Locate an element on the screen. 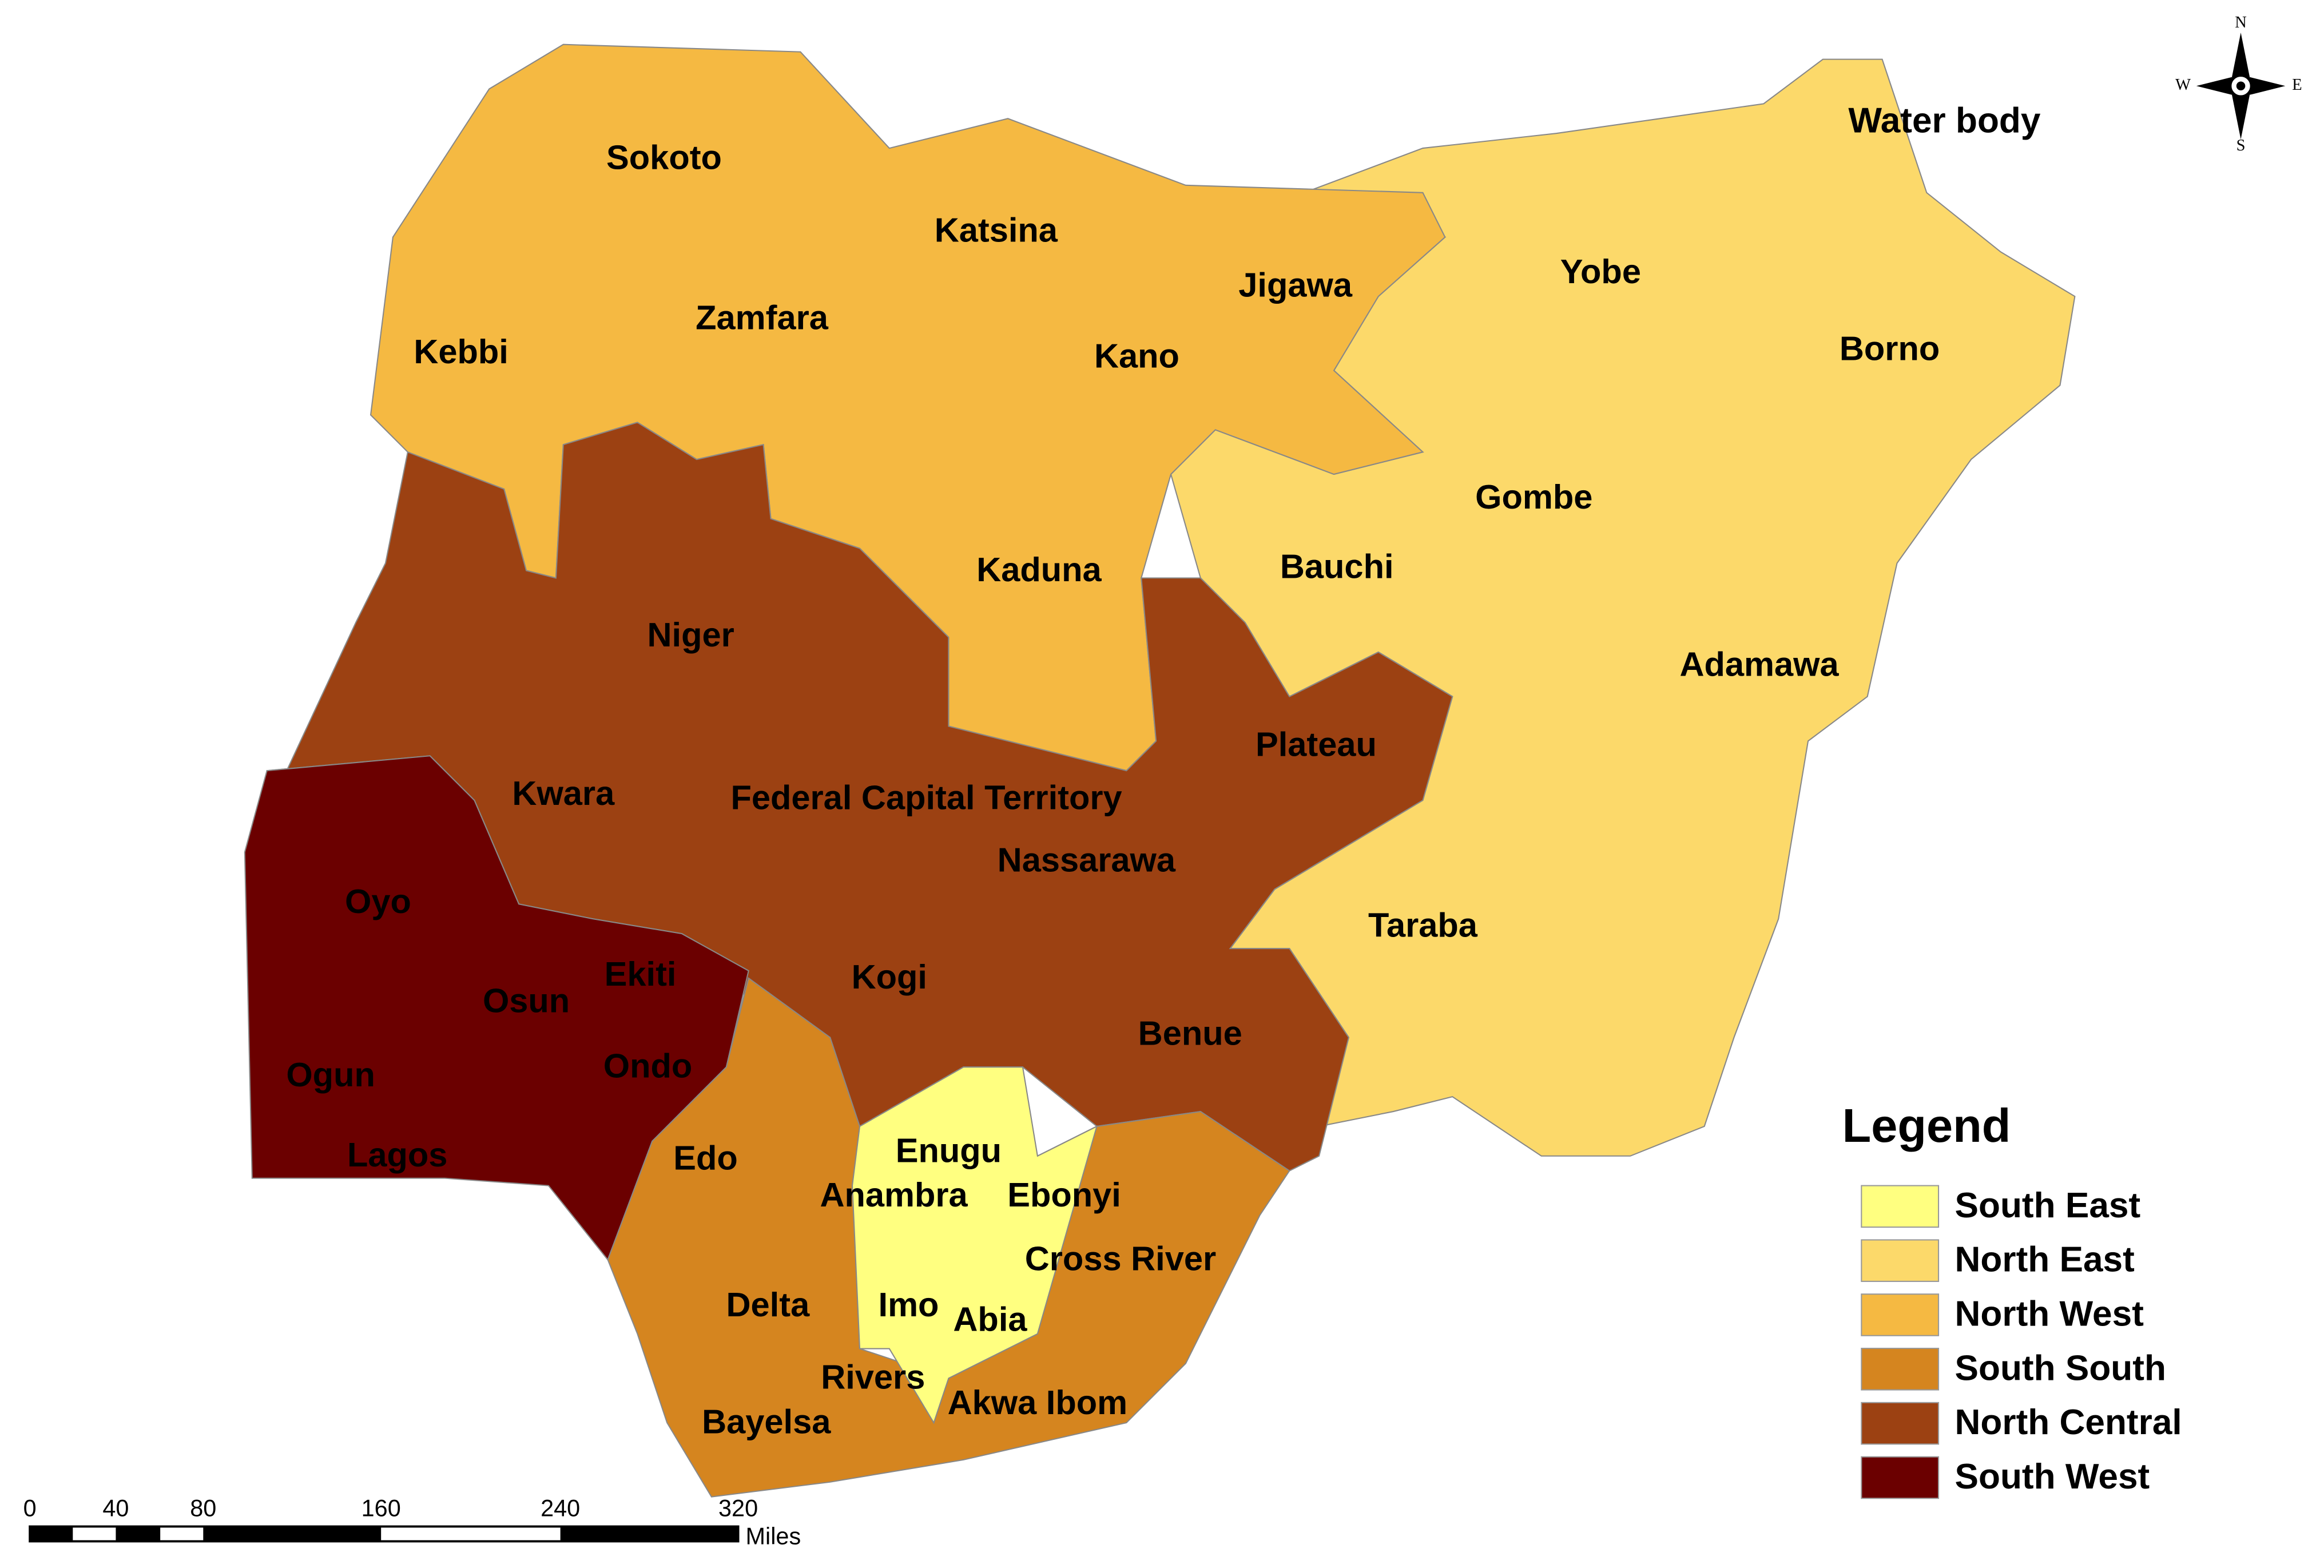 The width and height of the screenshot is (2324, 1568). state-label: Taraba is located at coordinates (1423, 925).